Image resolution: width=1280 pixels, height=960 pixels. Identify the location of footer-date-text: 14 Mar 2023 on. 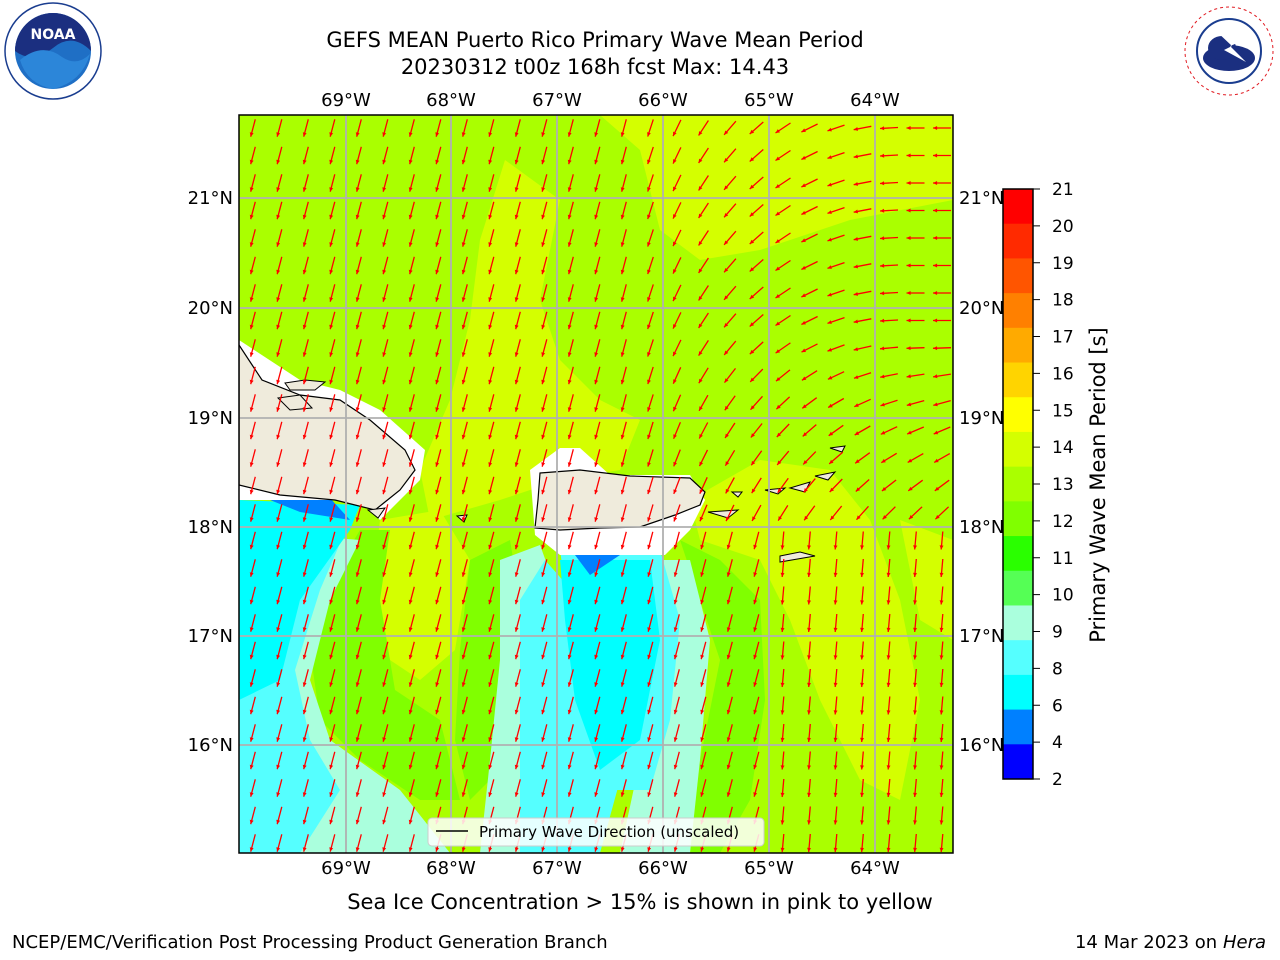
(1146, 942).